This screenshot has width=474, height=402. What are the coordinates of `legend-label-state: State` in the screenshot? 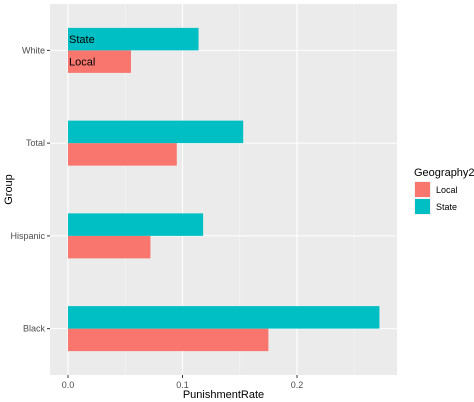 It's located at (446, 207).